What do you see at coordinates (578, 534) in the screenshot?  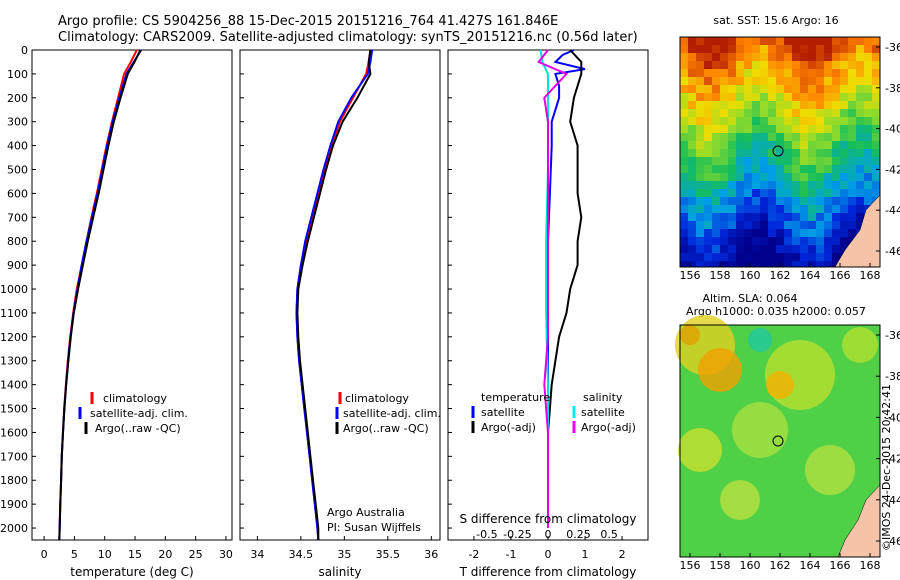 I see `s-diff-tick-label: 0.25` at bounding box center [578, 534].